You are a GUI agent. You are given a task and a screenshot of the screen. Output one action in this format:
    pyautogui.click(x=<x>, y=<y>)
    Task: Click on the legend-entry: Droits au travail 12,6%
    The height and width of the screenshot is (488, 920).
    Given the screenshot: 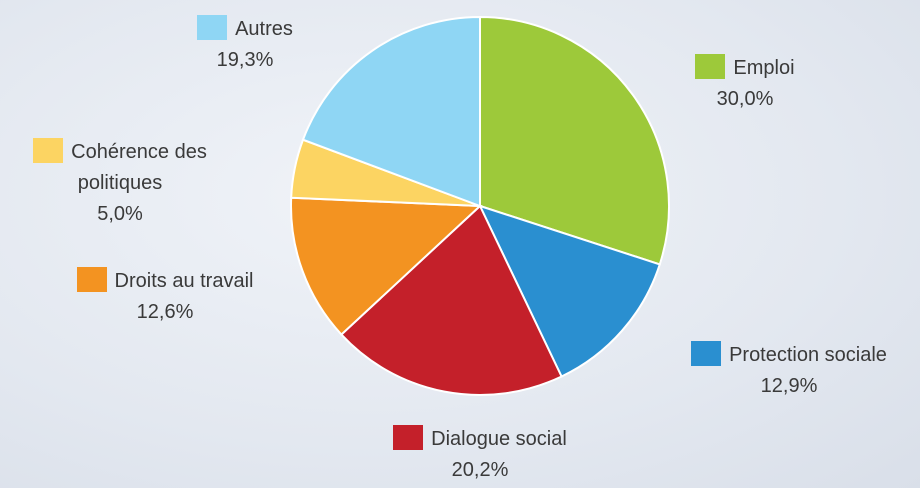 What is the action you would take?
    pyautogui.click(x=165, y=297)
    